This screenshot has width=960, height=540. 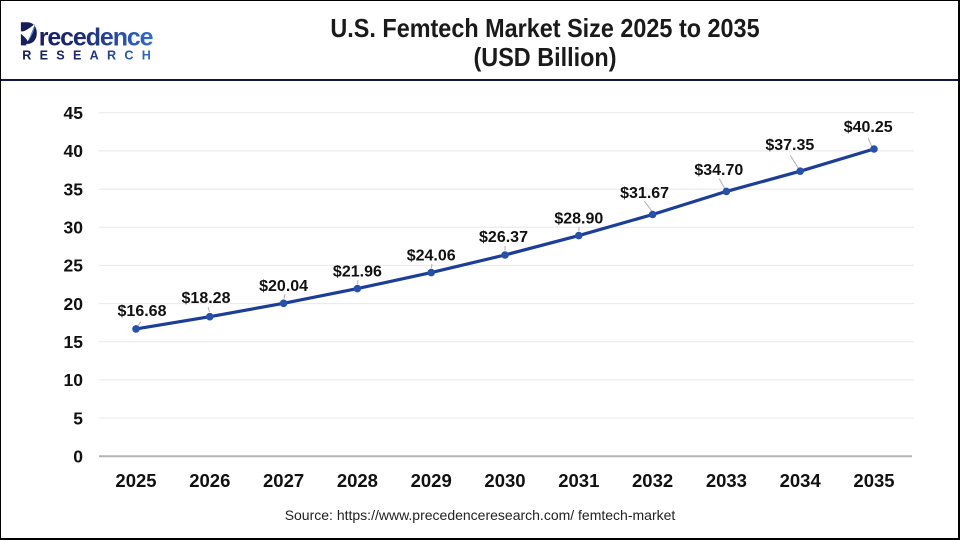 What do you see at coordinates (74, 304) in the screenshot?
I see `svg-text: 20` at bounding box center [74, 304].